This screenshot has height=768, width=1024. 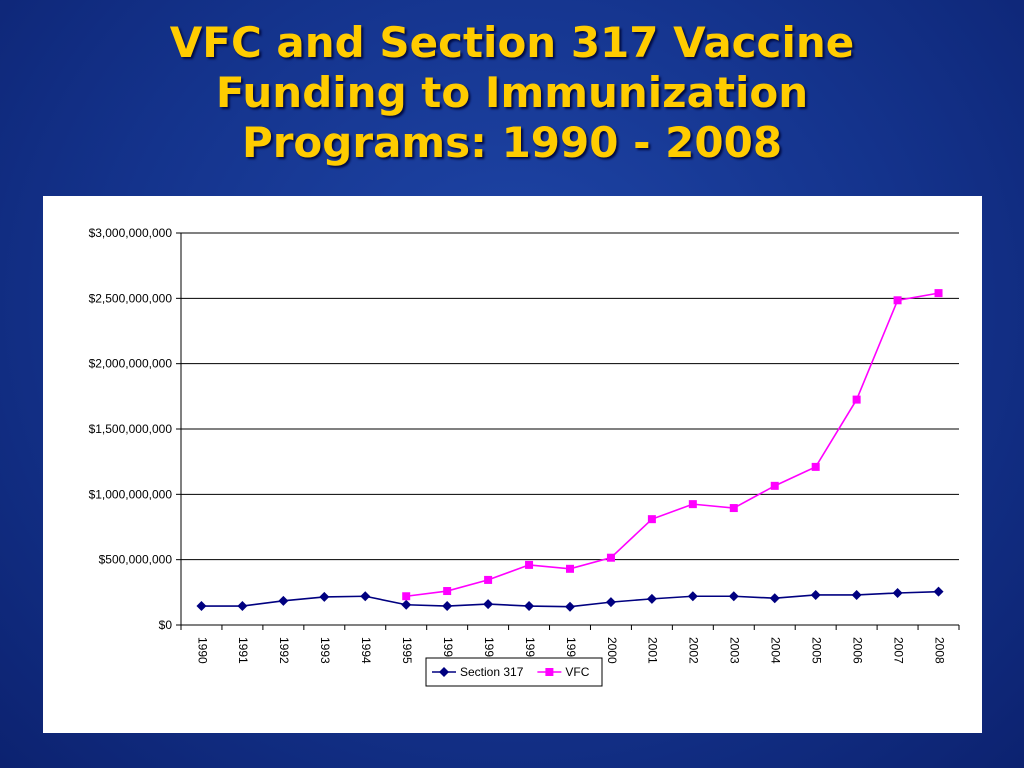 I want to click on x-tick-label: 1992, so click(x=284, y=650).